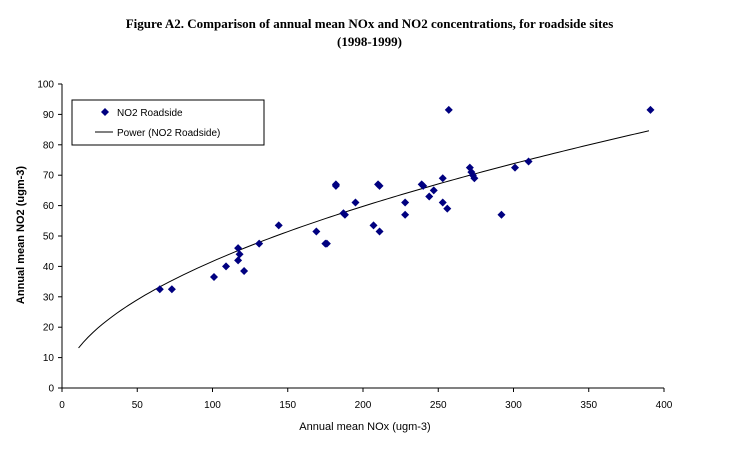  I want to click on y-tick-label: 0, so click(51, 389).